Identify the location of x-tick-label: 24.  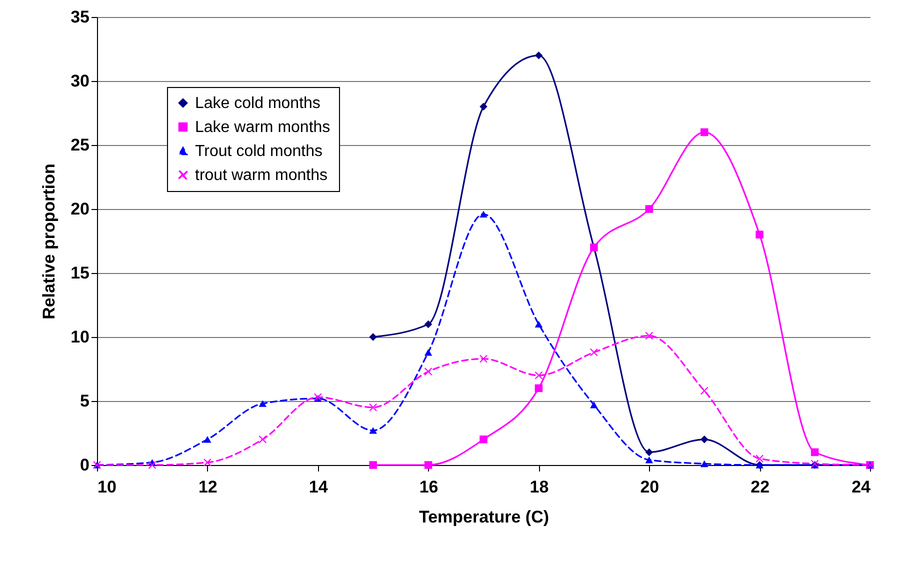
(862, 487).